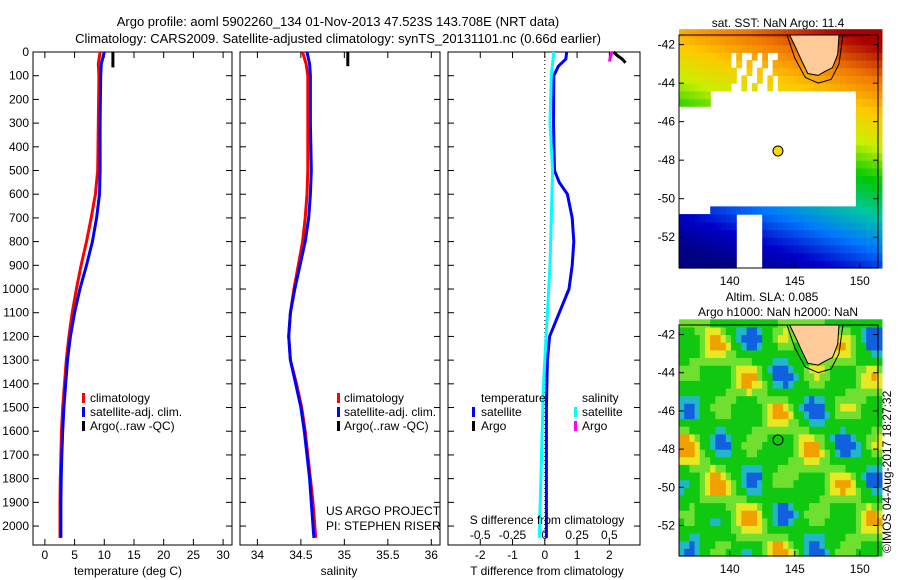 The width and height of the screenshot is (900, 580). I want to click on depth-tick-label: 1200, so click(15, 336).